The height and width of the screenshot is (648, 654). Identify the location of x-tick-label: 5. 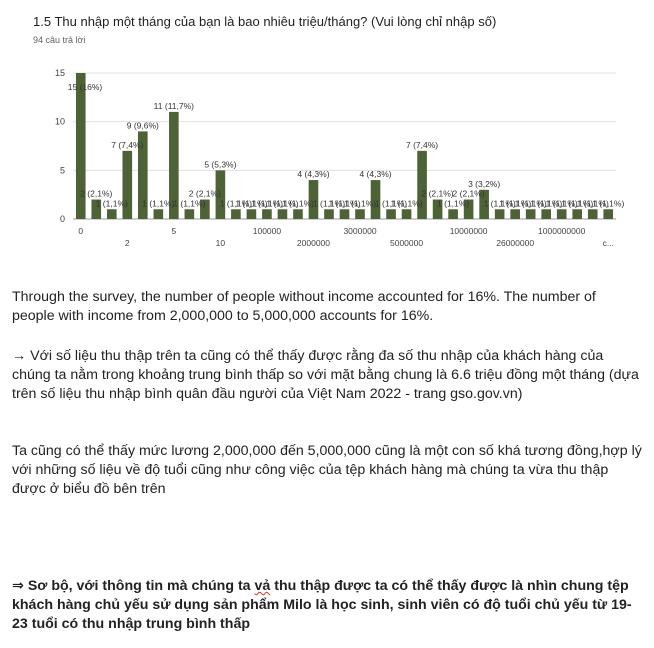
(173, 231).